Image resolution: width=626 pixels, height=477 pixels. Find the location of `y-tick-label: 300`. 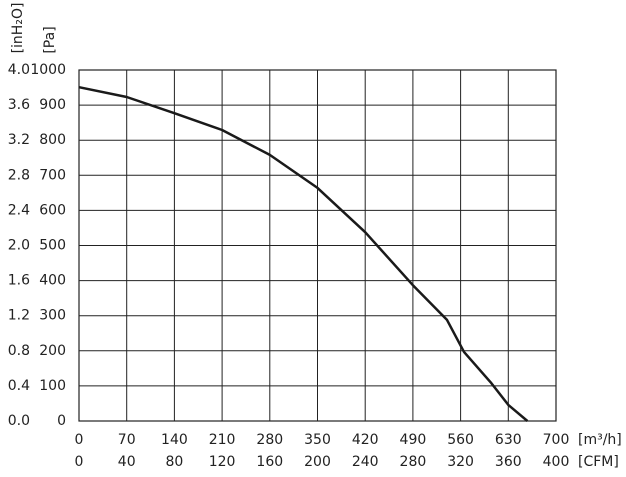

y-tick-label: 300 is located at coordinates (52, 316).